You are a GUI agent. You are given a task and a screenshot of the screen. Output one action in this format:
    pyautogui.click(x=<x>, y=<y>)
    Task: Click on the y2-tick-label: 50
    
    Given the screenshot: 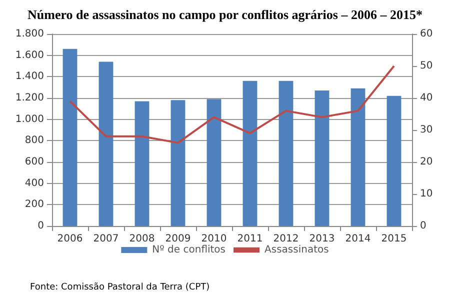 What is the action you would take?
    pyautogui.click(x=426, y=66)
    